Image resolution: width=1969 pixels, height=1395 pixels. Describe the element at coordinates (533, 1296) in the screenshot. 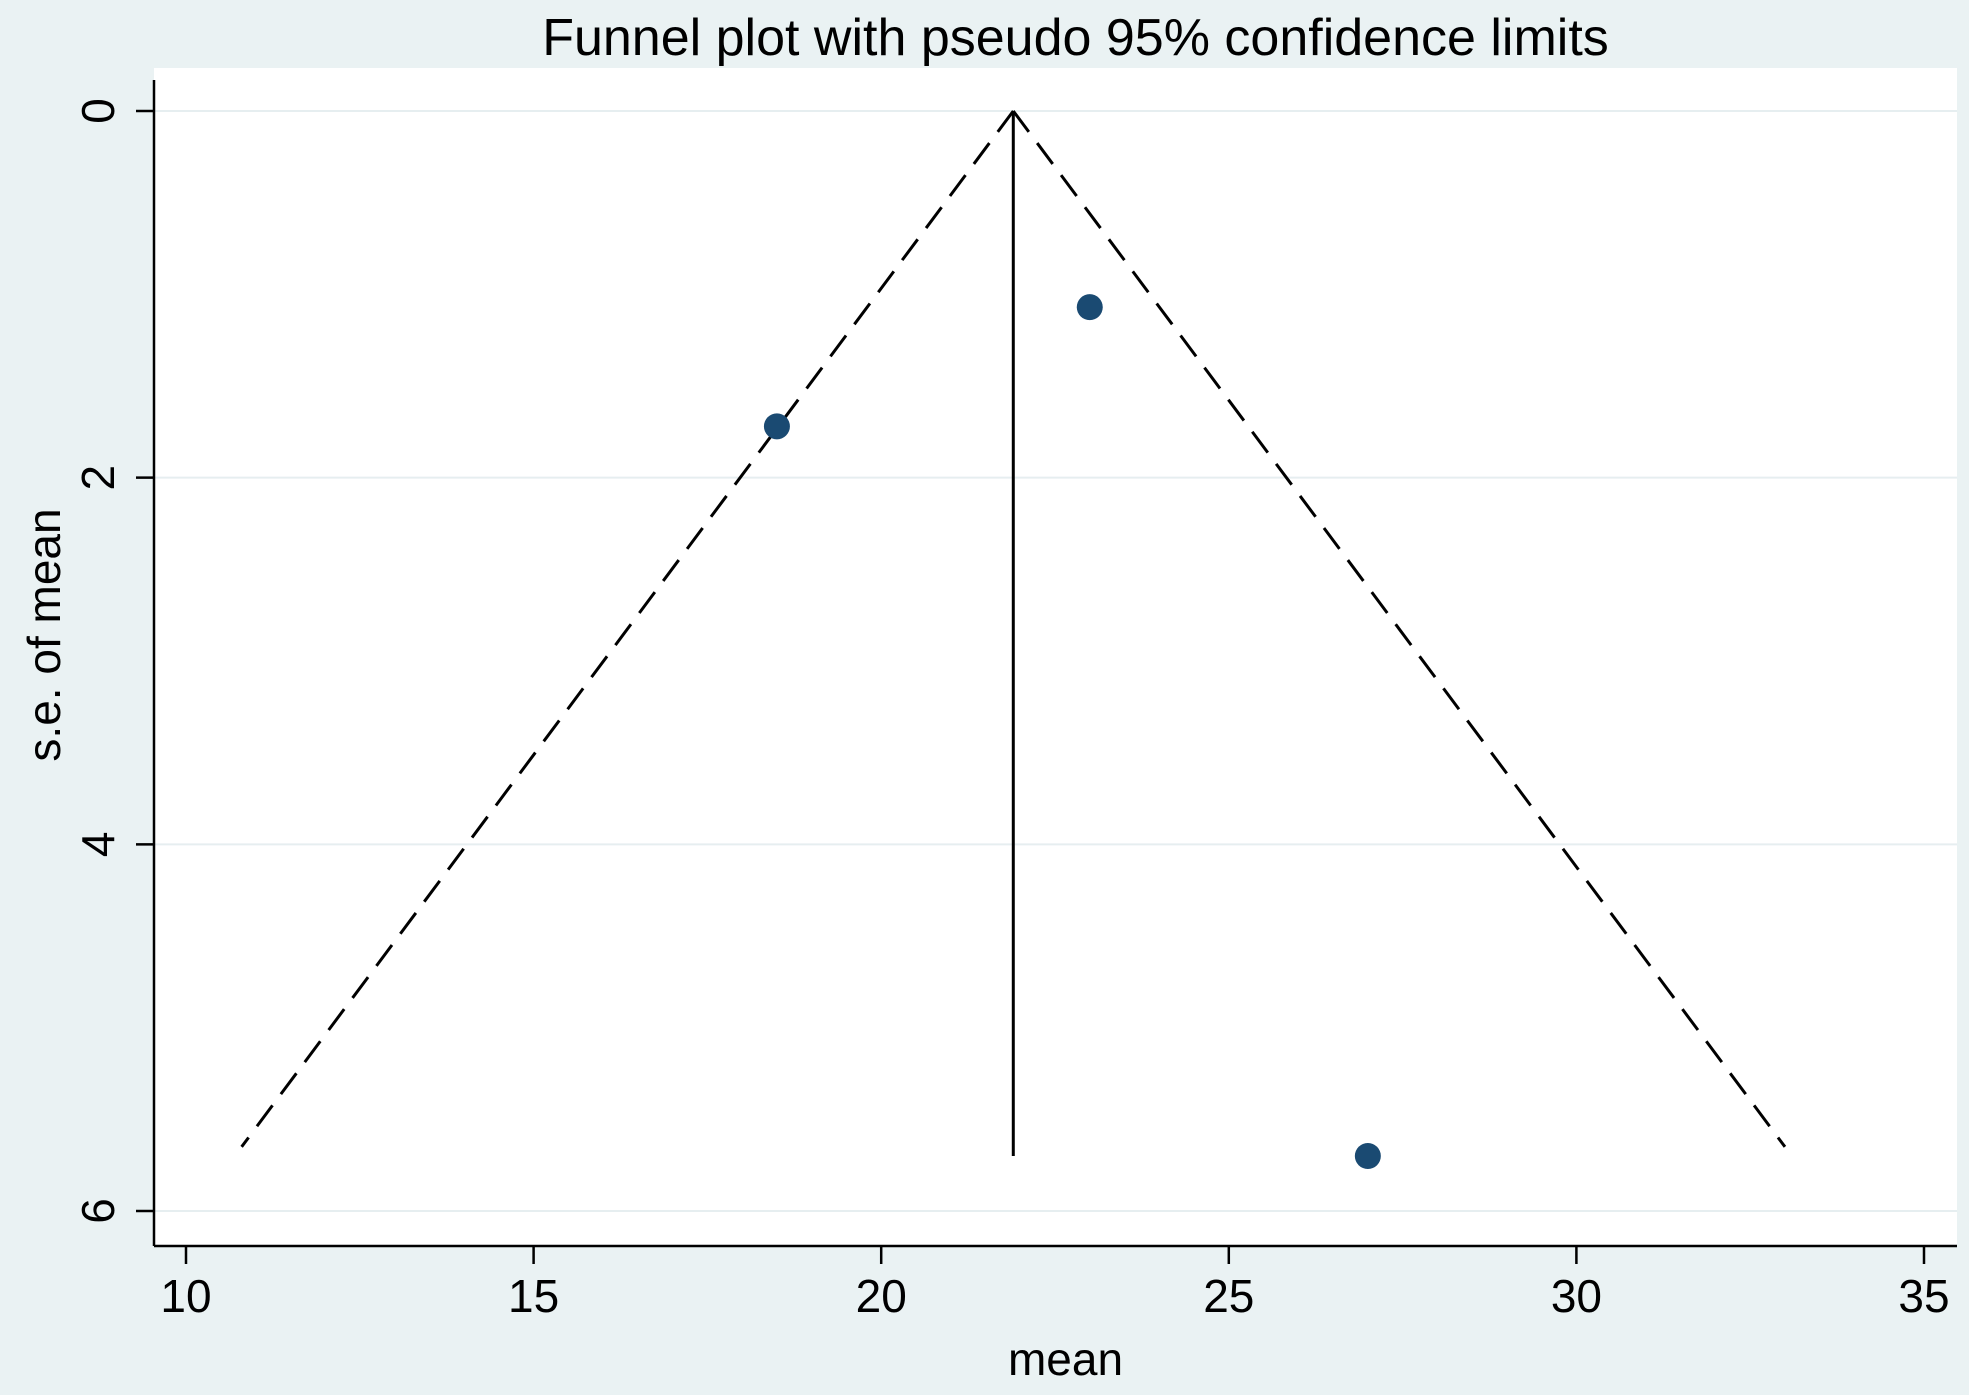

I see `x-tick-label-15: 15` at that location.